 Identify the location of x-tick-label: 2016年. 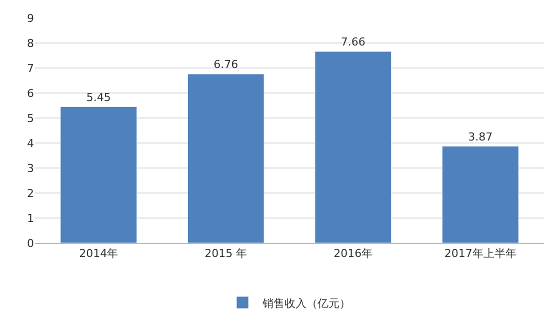
(353, 253).